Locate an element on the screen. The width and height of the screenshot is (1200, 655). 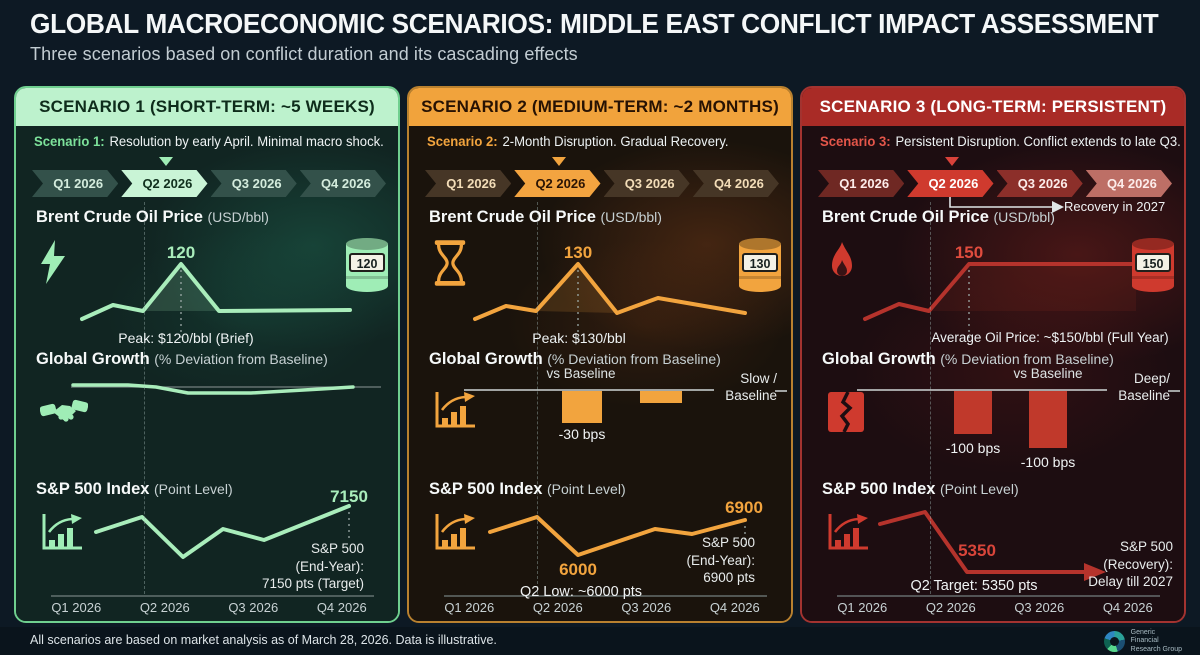
growth-right-label: Slow / Baseline is located at coordinates (751, 387).